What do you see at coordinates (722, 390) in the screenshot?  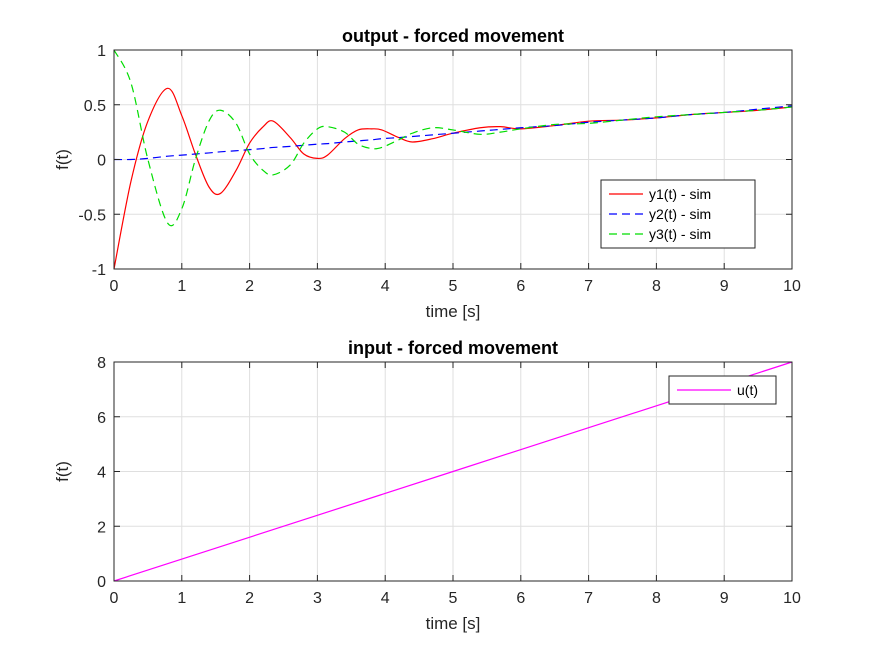 I see `input-legend: u(t)` at bounding box center [722, 390].